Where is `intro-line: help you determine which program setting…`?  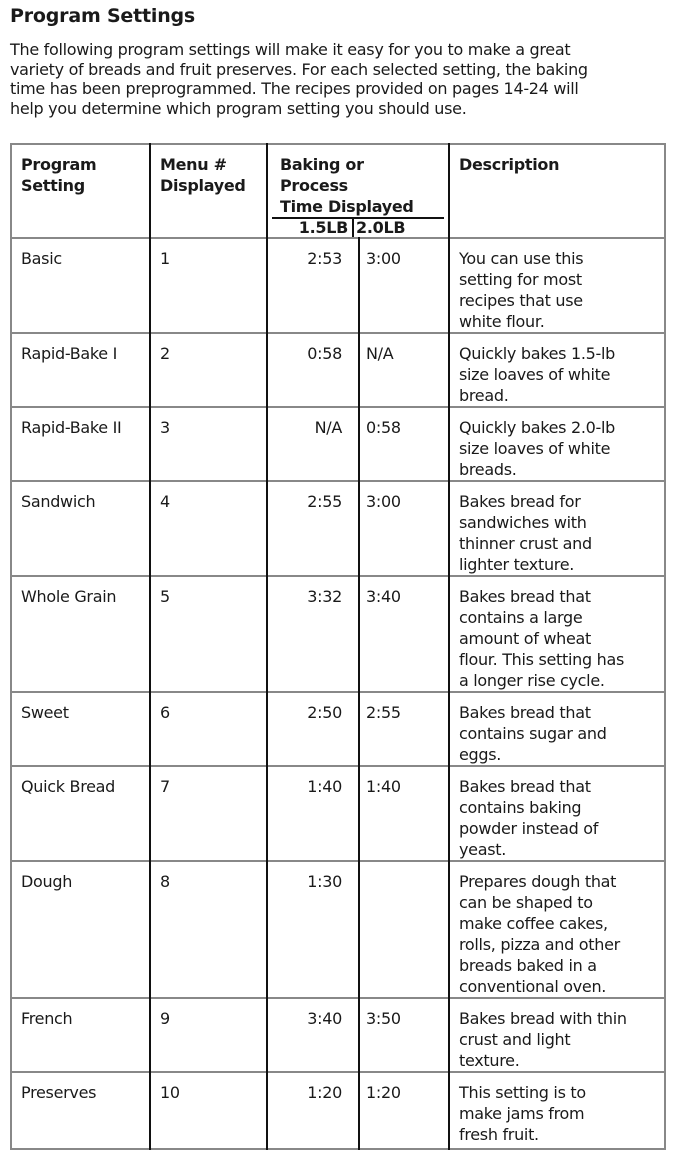 intro-line: help you determine which program setting… is located at coordinates (238, 108).